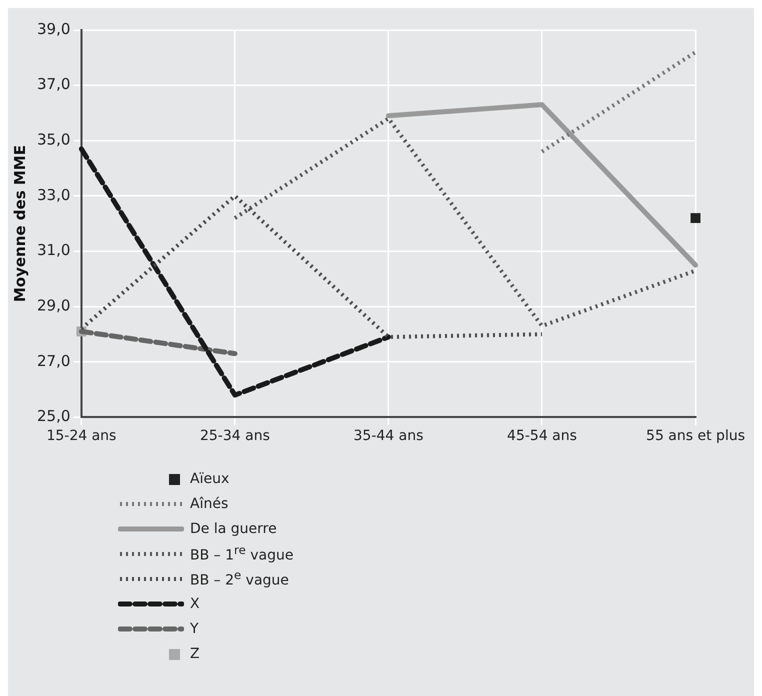 Image resolution: width=762 pixels, height=696 pixels. I want to click on y-tick-label: 31,0, so click(53, 250).